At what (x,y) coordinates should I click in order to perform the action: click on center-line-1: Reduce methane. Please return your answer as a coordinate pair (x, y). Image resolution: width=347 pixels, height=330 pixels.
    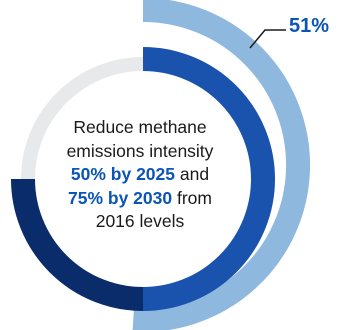
    Looking at the image, I should click on (140, 127).